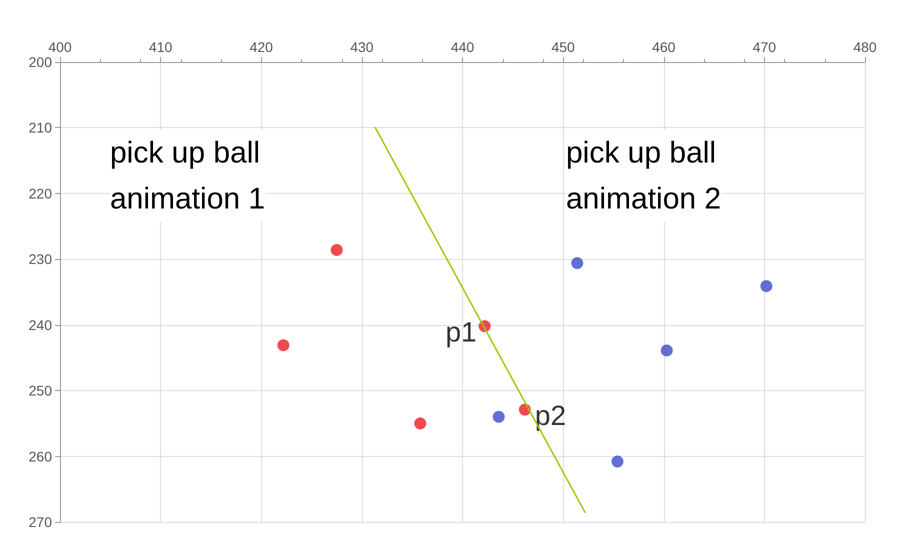 The height and width of the screenshot is (544, 903). Describe the element at coordinates (160, 47) in the screenshot. I see `x-tick-label: 410` at that location.